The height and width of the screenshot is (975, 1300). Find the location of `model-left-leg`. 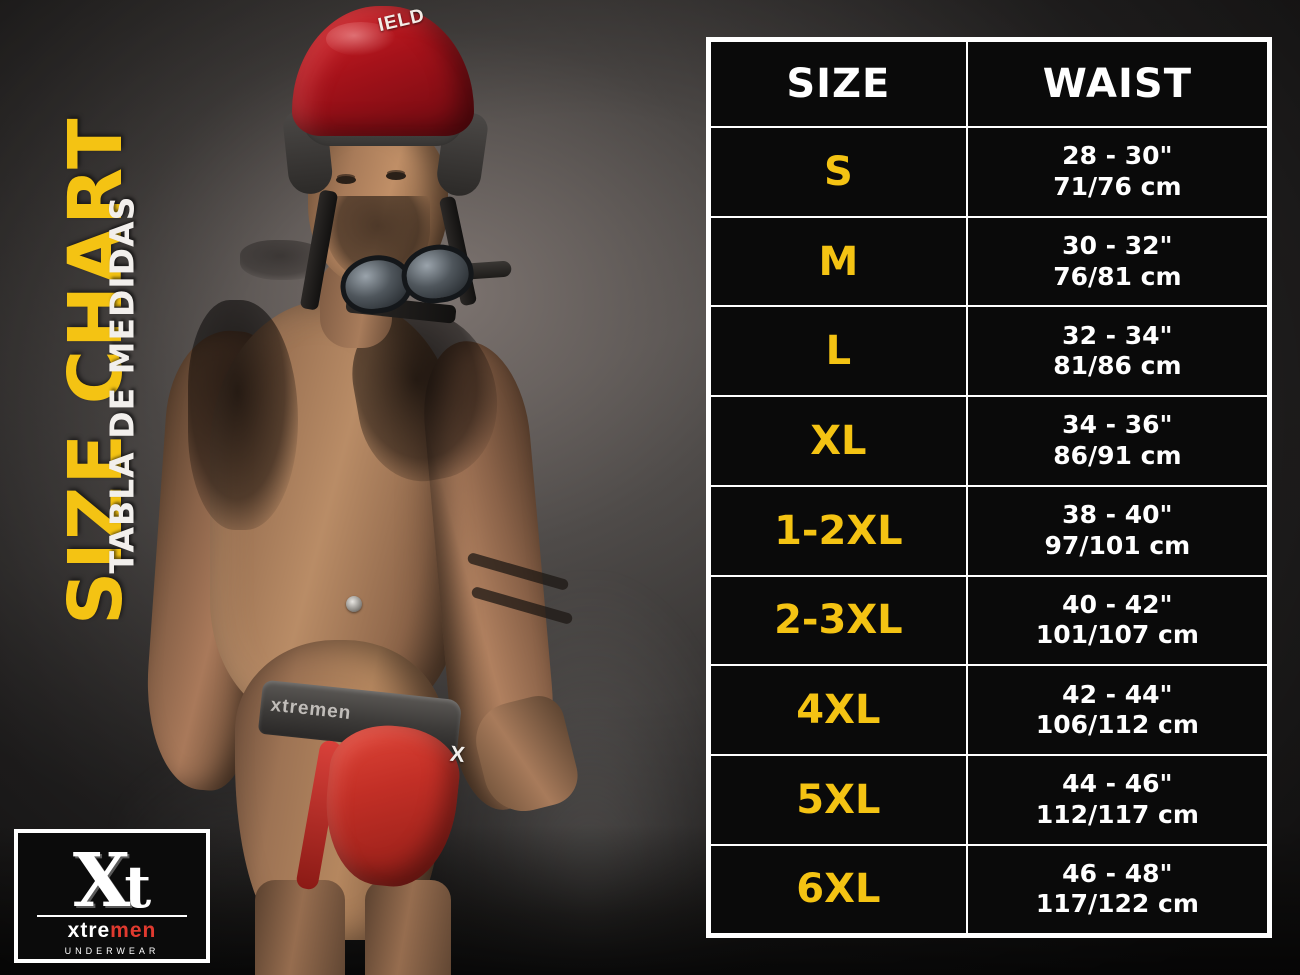

model-left-leg is located at coordinates (300, 927).